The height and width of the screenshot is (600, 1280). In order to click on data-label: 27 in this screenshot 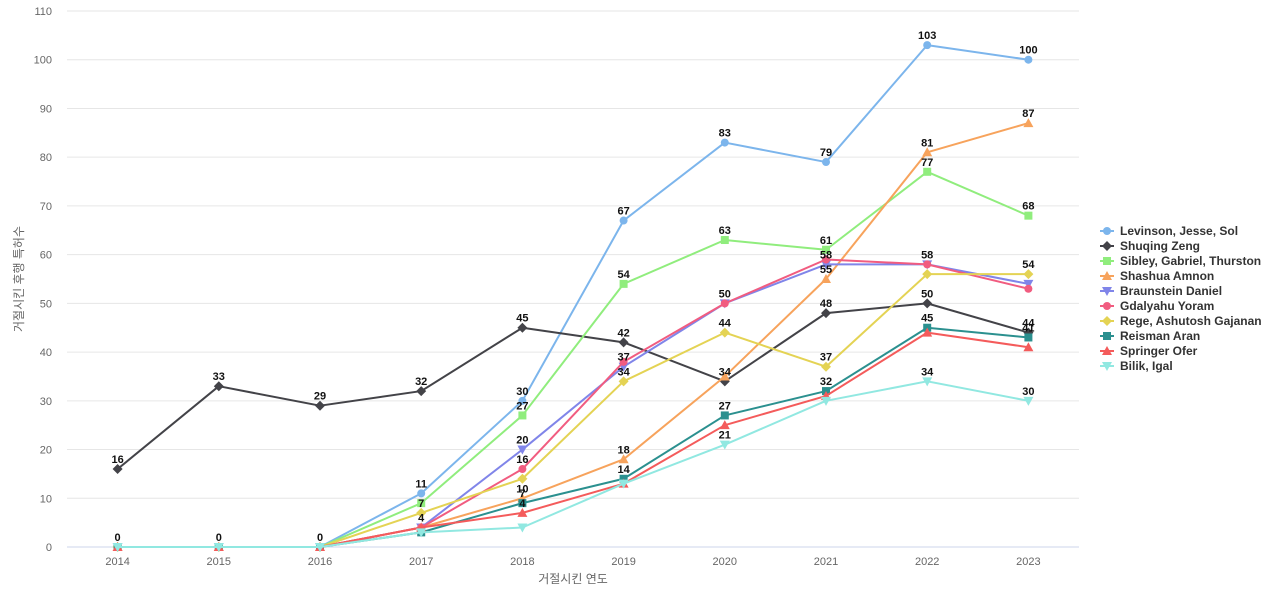, I will do `click(522, 406)`.